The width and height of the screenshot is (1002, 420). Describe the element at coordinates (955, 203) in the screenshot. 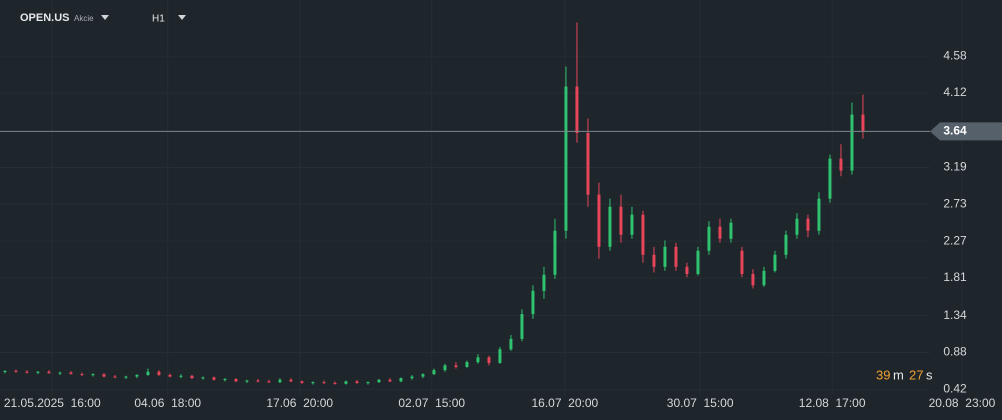

I see `y-tick-label: 2.73` at that location.